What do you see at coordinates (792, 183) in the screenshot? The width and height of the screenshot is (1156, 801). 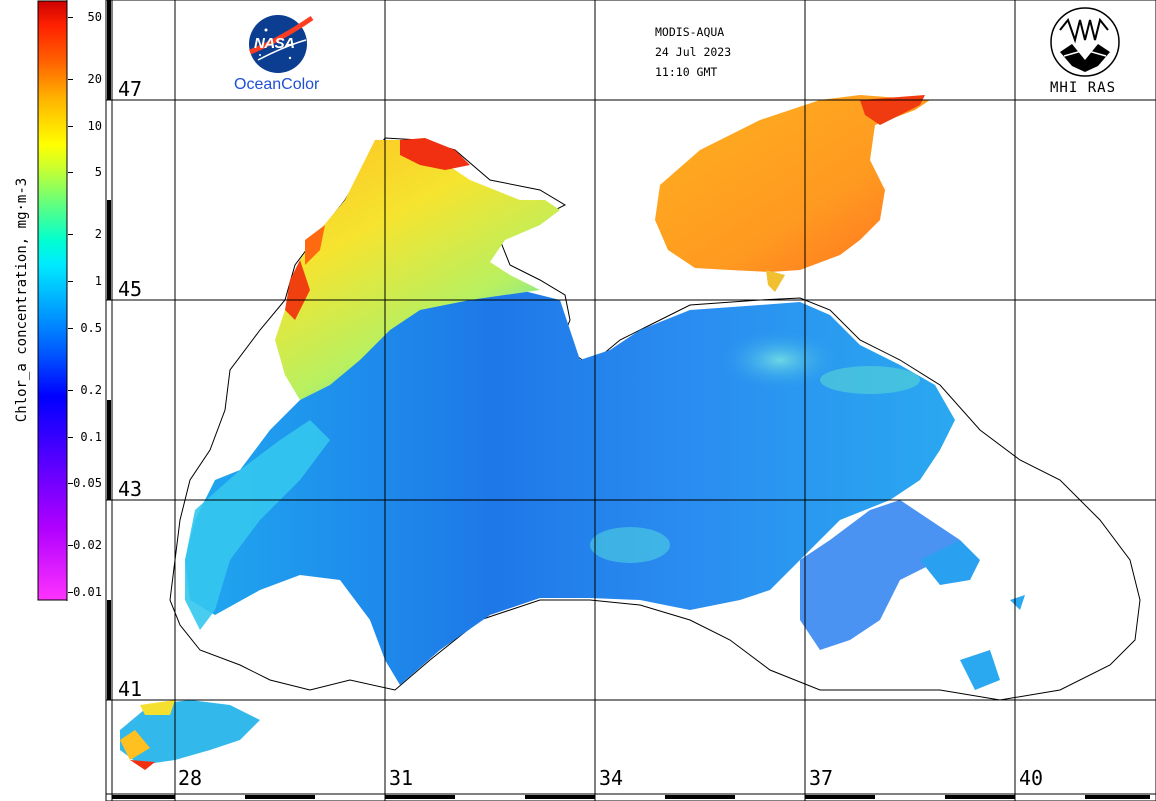 I see `sea-of-azov` at bounding box center [792, 183].